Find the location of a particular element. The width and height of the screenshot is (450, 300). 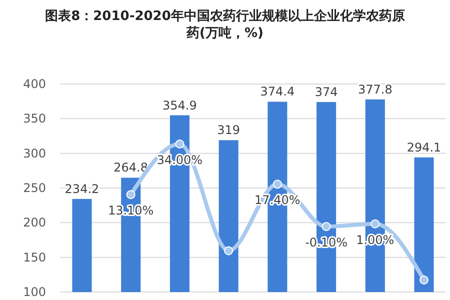

data-label: 234.2 is located at coordinates (82, 189).